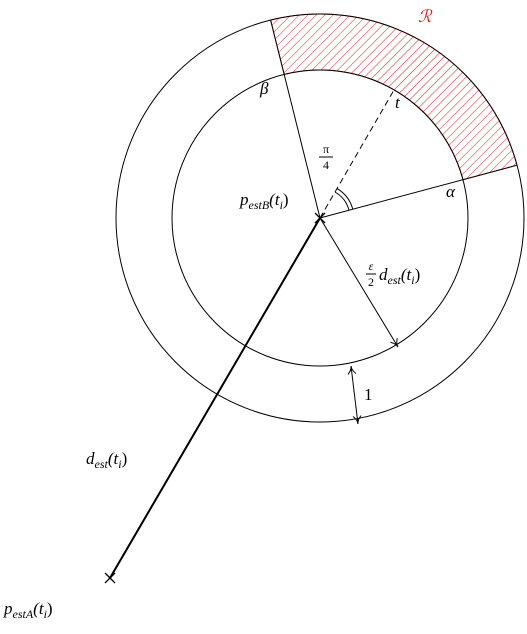 The height and width of the screenshot is (634, 527). I want to click on hatched-region, so click(393, 97).